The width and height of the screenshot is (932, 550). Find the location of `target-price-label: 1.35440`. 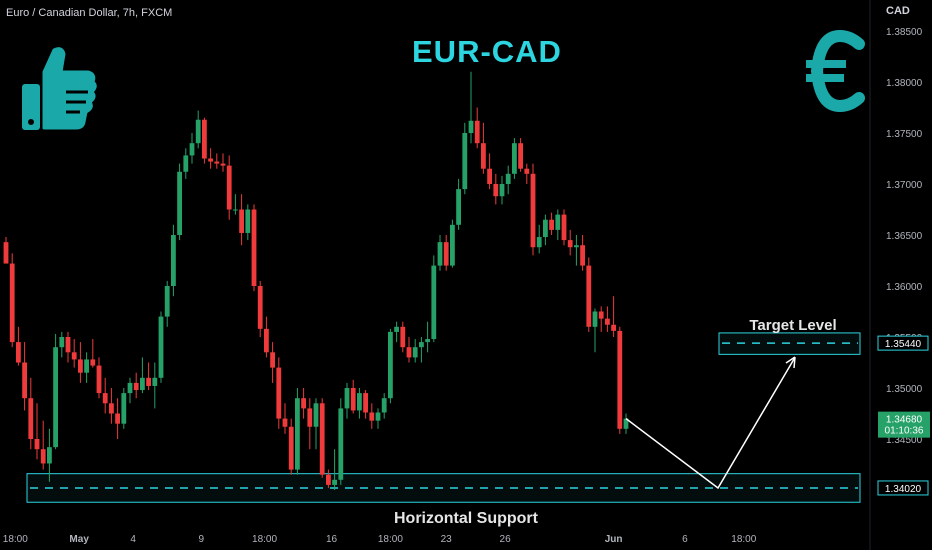

target-price-label: 1.35440 is located at coordinates (903, 344).